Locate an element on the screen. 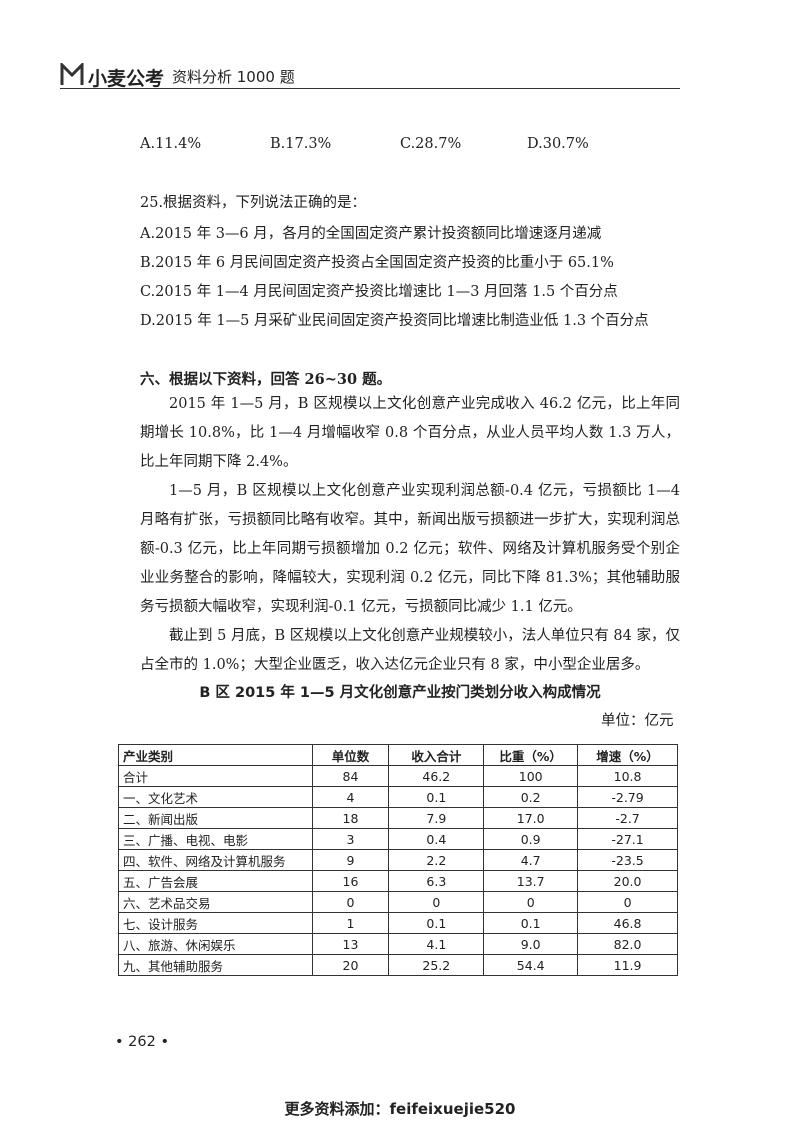 The width and height of the screenshot is (800, 1130). cell: 13 is located at coordinates (350, 944).